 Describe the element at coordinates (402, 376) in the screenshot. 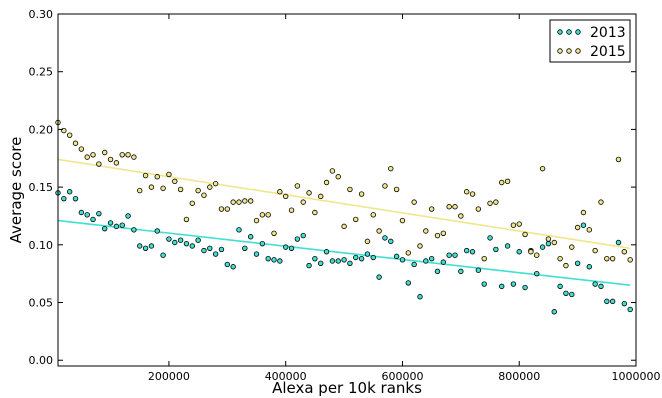

I see `x-tick-label: 600000` at that location.